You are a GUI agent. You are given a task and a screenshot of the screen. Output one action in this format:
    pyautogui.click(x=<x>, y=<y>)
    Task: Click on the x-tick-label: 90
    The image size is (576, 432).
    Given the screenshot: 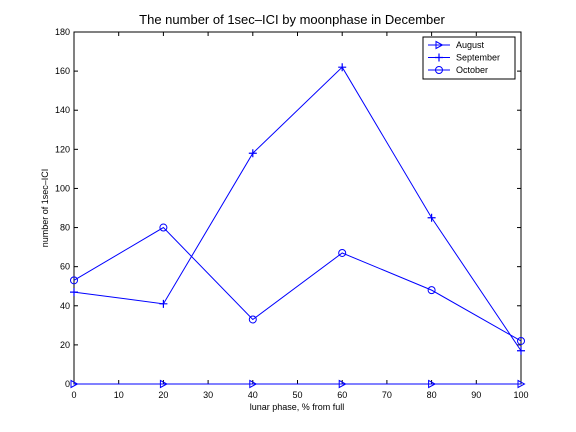 What is the action you would take?
    pyautogui.click(x=476, y=395)
    